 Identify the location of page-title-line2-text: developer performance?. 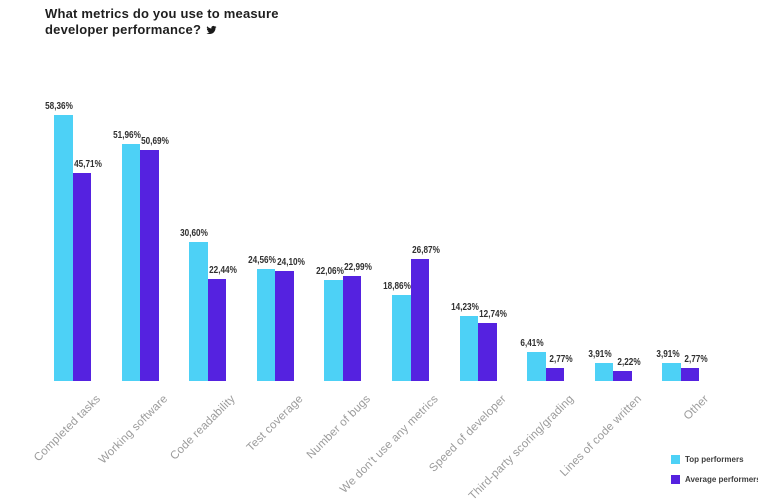
(123, 29).